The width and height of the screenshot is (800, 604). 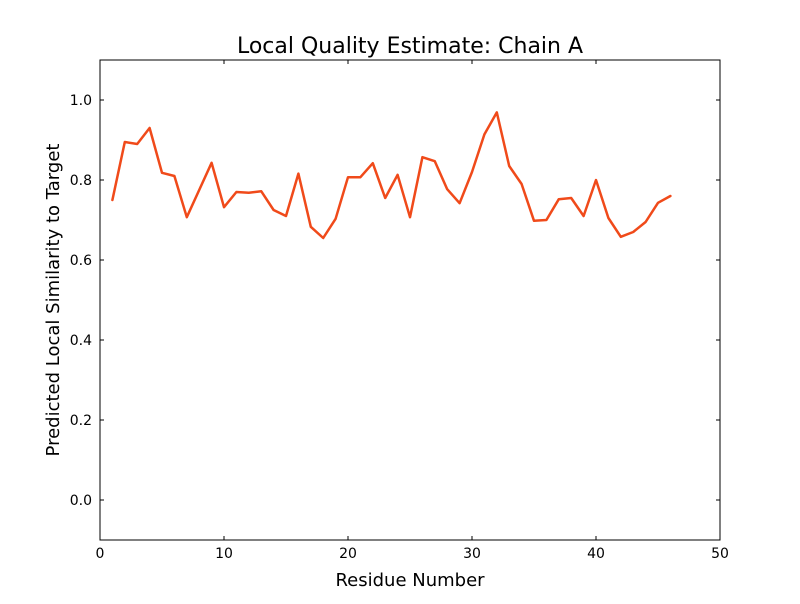 I want to click on x-tick-label: 20, so click(x=348, y=554).